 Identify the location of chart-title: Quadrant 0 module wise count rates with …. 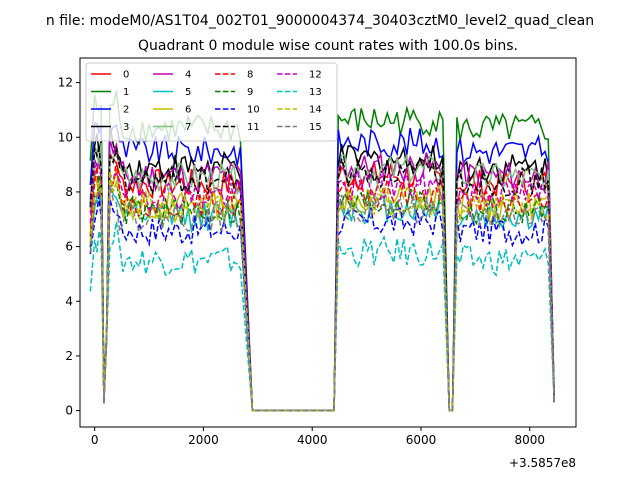
(328, 46).